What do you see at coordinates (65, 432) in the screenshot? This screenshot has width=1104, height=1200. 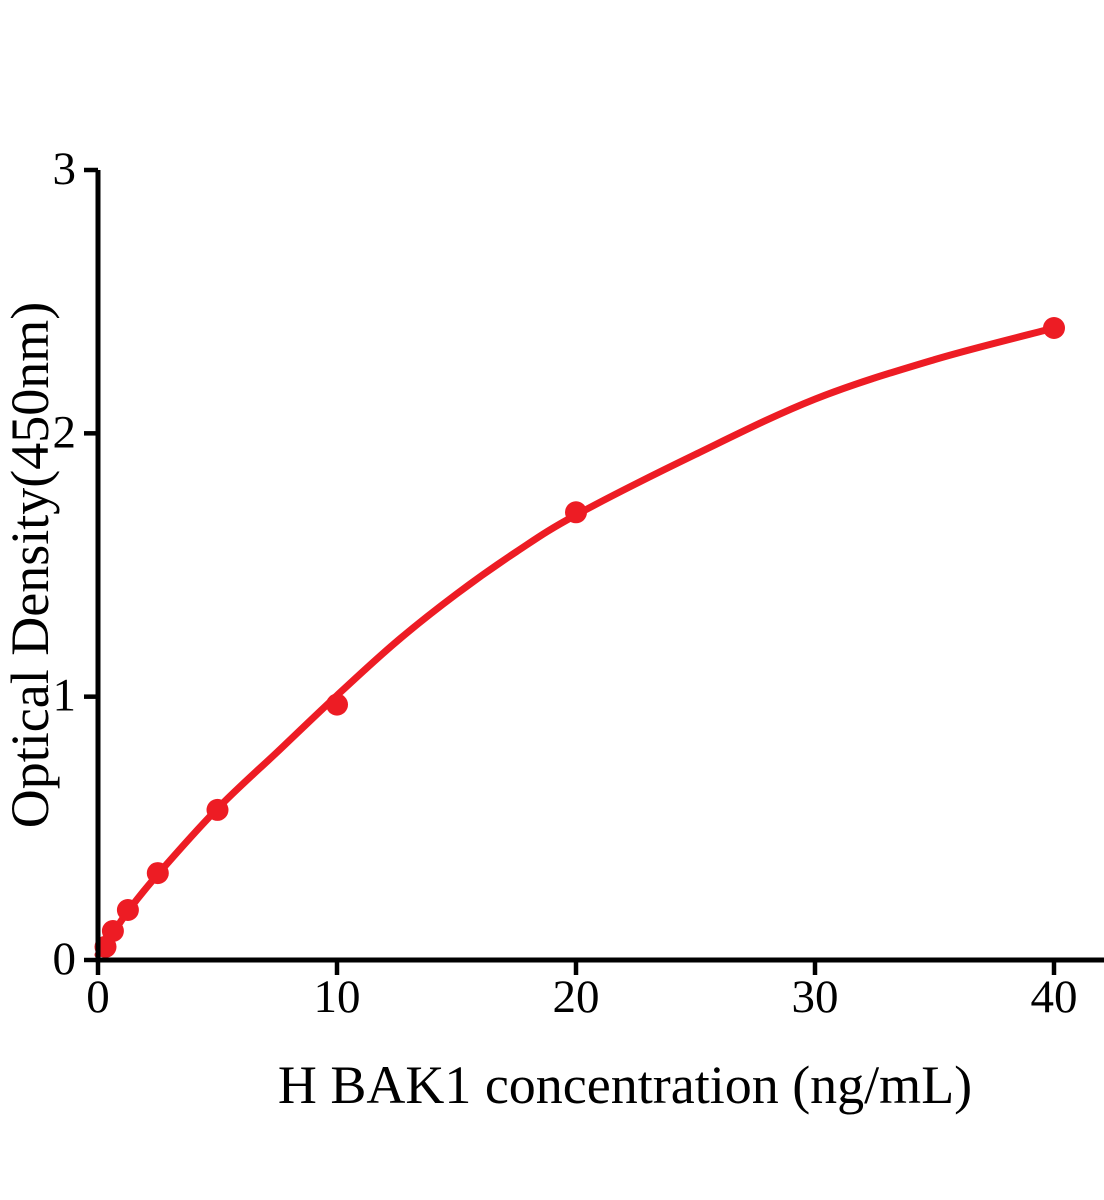 I see `y-tick-label: 2` at bounding box center [65, 432].